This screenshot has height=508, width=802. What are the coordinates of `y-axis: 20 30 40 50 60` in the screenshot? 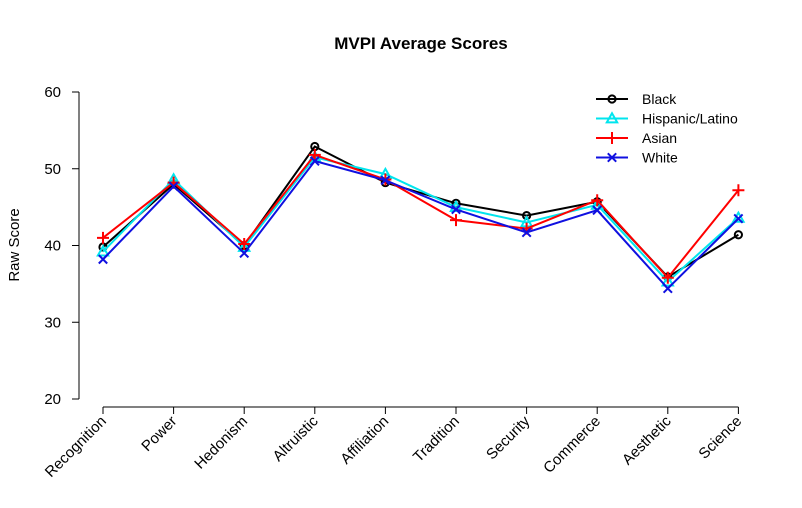 It's located at (62, 246).